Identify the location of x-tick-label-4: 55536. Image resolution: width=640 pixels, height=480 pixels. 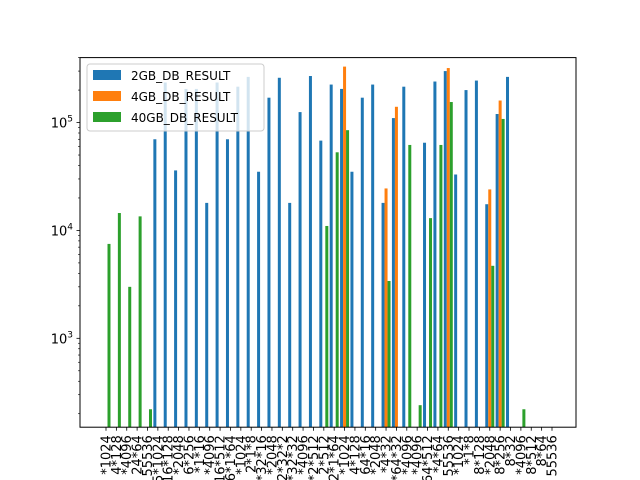
(148, 455).